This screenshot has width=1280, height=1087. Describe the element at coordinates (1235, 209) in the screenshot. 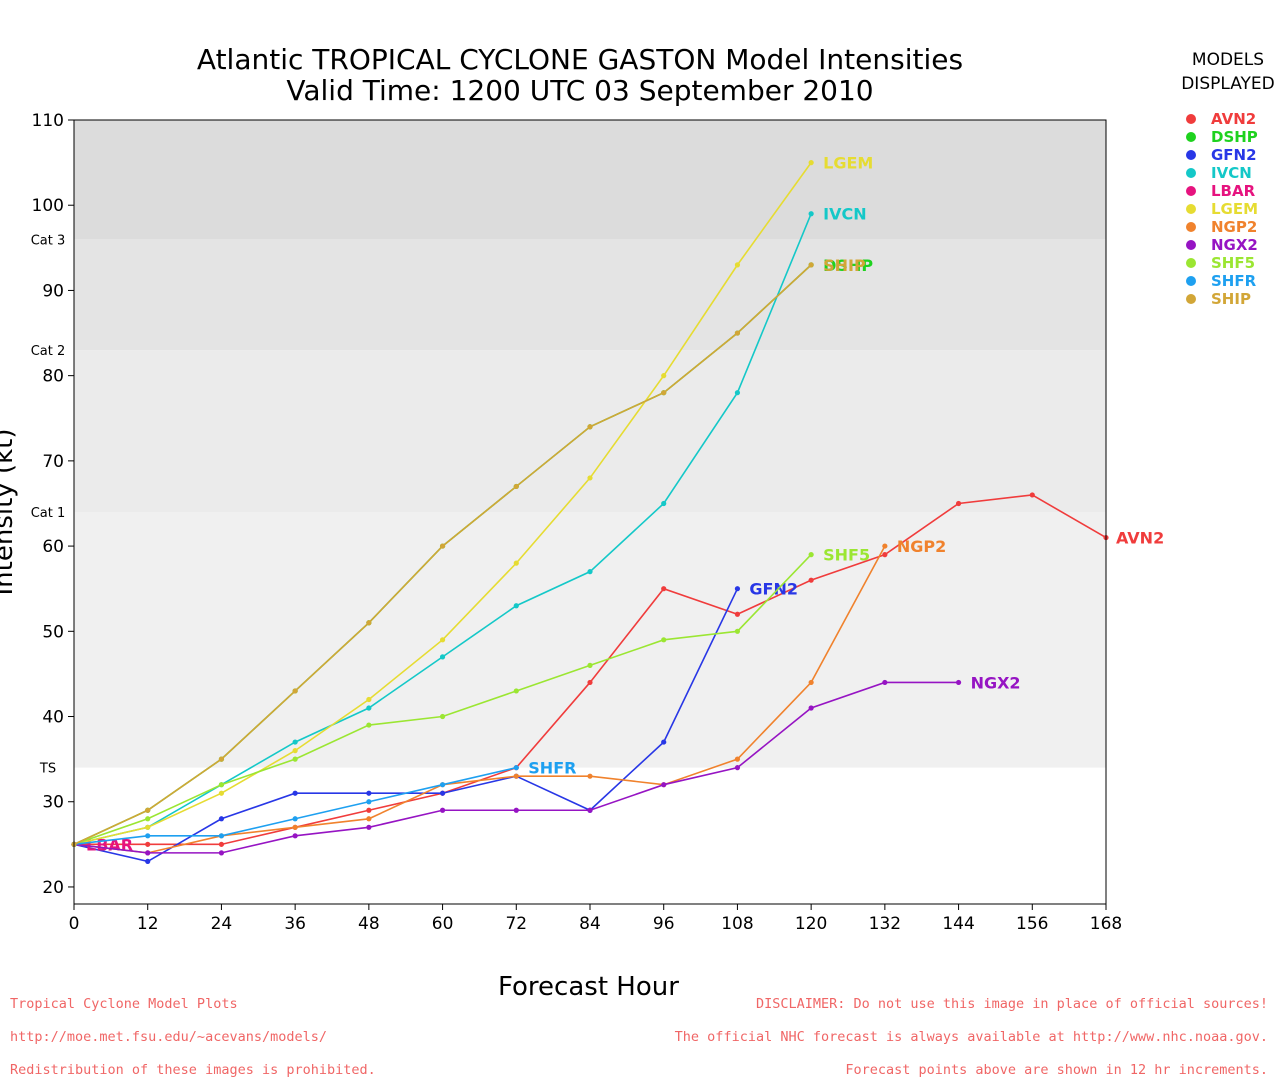

I see `legend-label: LGEM` at that location.